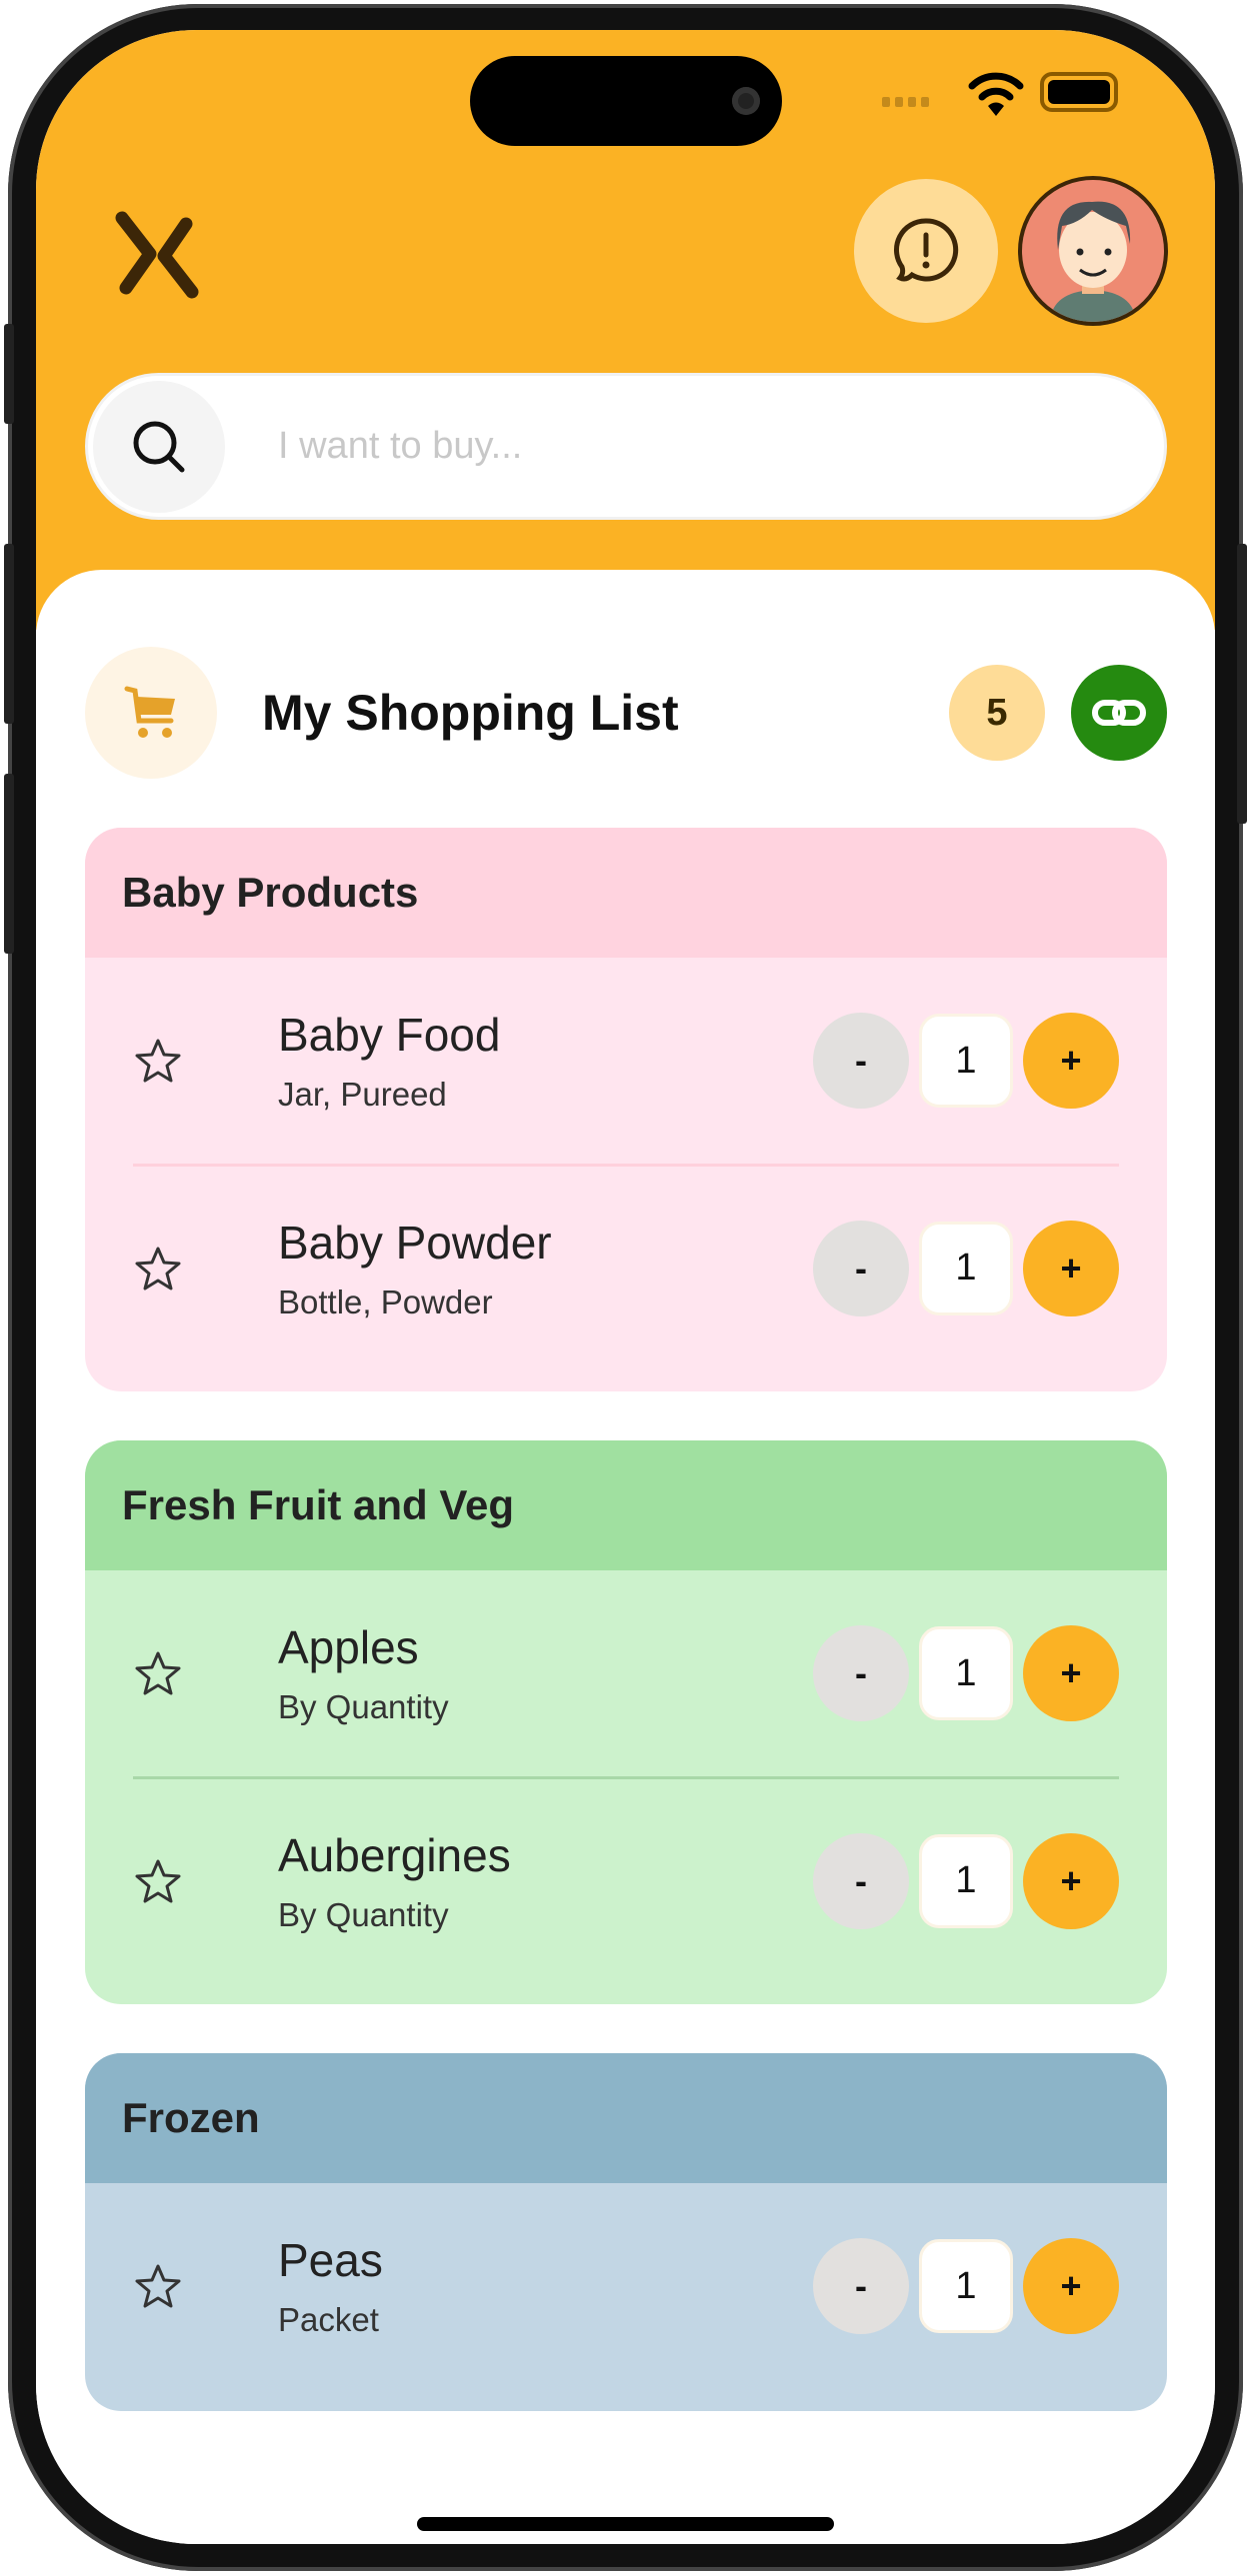  What do you see at coordinates (157, 255) in the screenshot?
I see `logo-chevrons-icon` at bounding box center [157, 255].